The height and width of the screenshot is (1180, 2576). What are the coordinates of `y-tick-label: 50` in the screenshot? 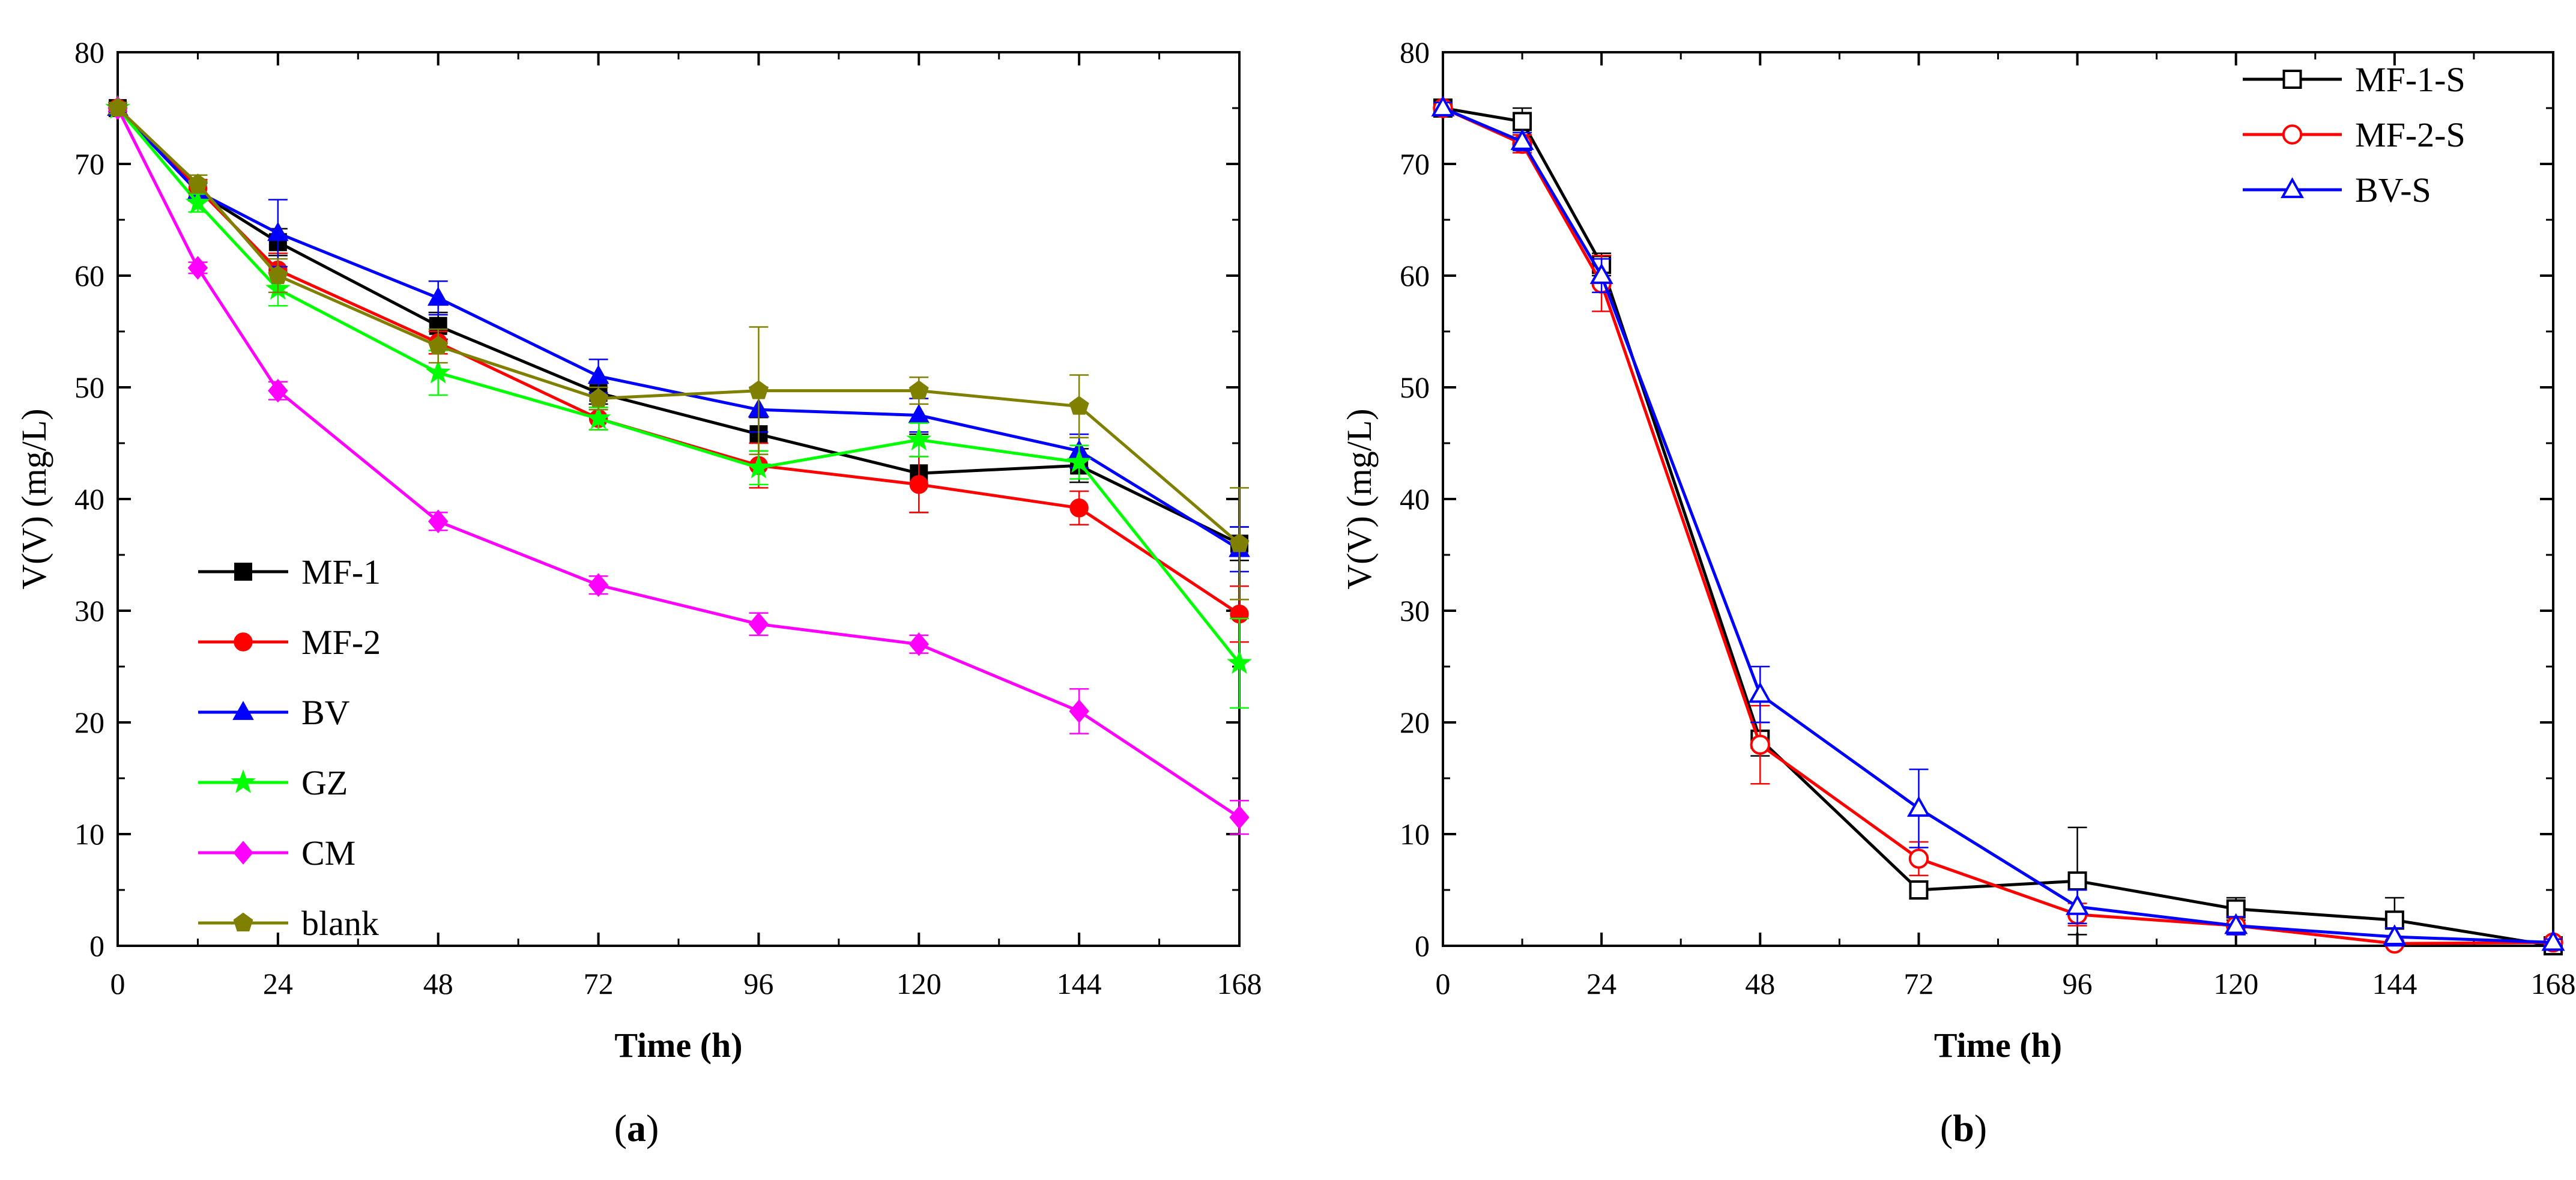 It's located at (89, 388).